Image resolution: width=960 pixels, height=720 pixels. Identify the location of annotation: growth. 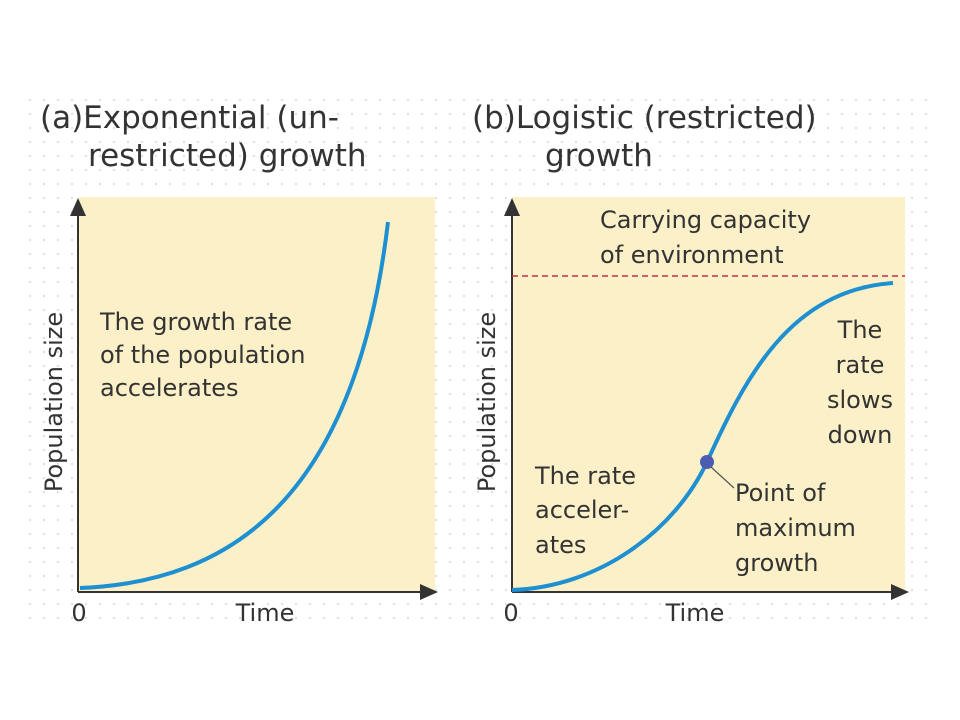
(777, 563).